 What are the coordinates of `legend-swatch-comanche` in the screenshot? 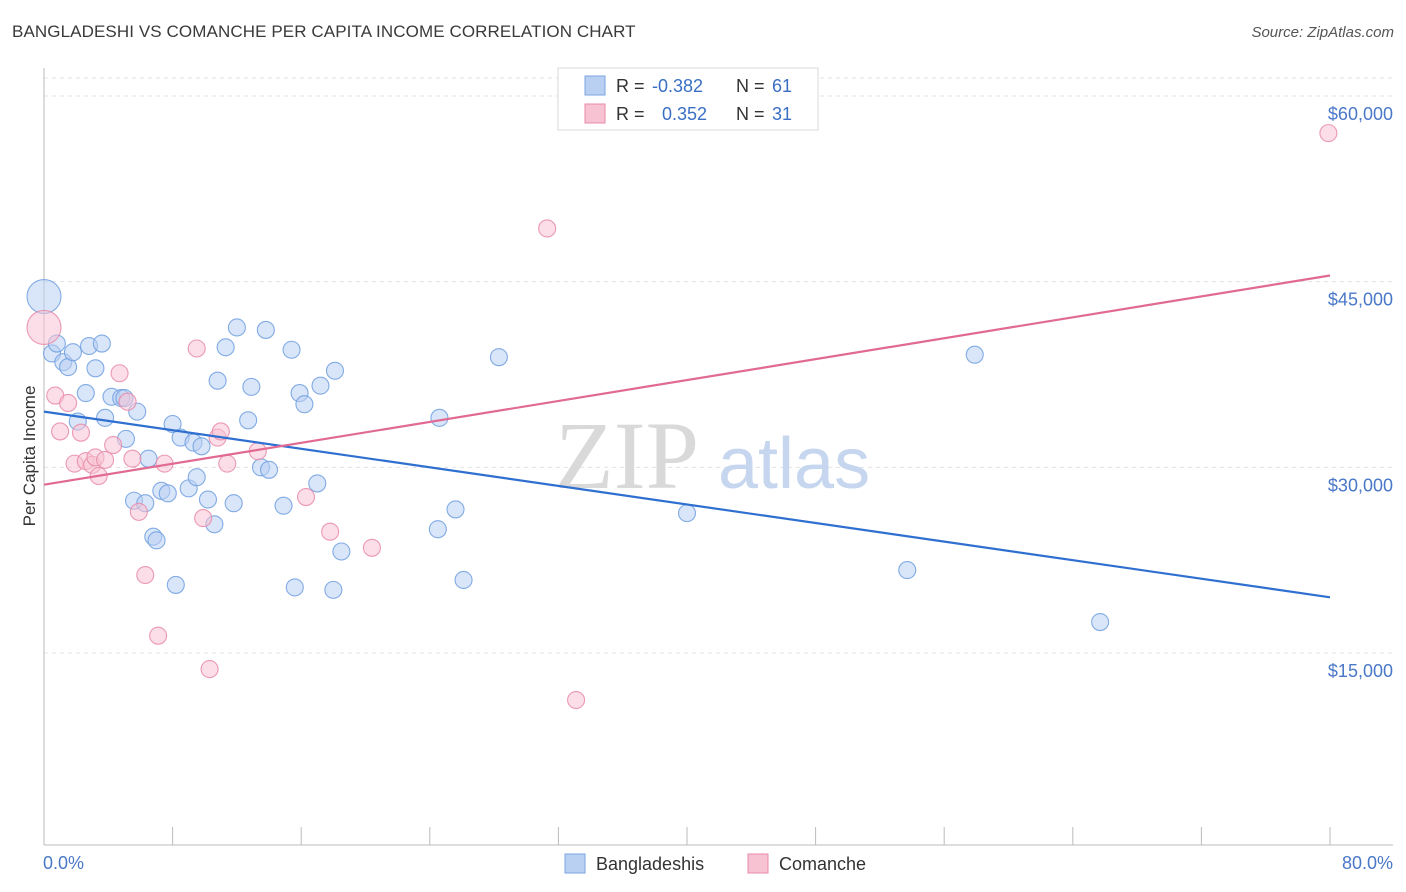 It's located at (595, 113).